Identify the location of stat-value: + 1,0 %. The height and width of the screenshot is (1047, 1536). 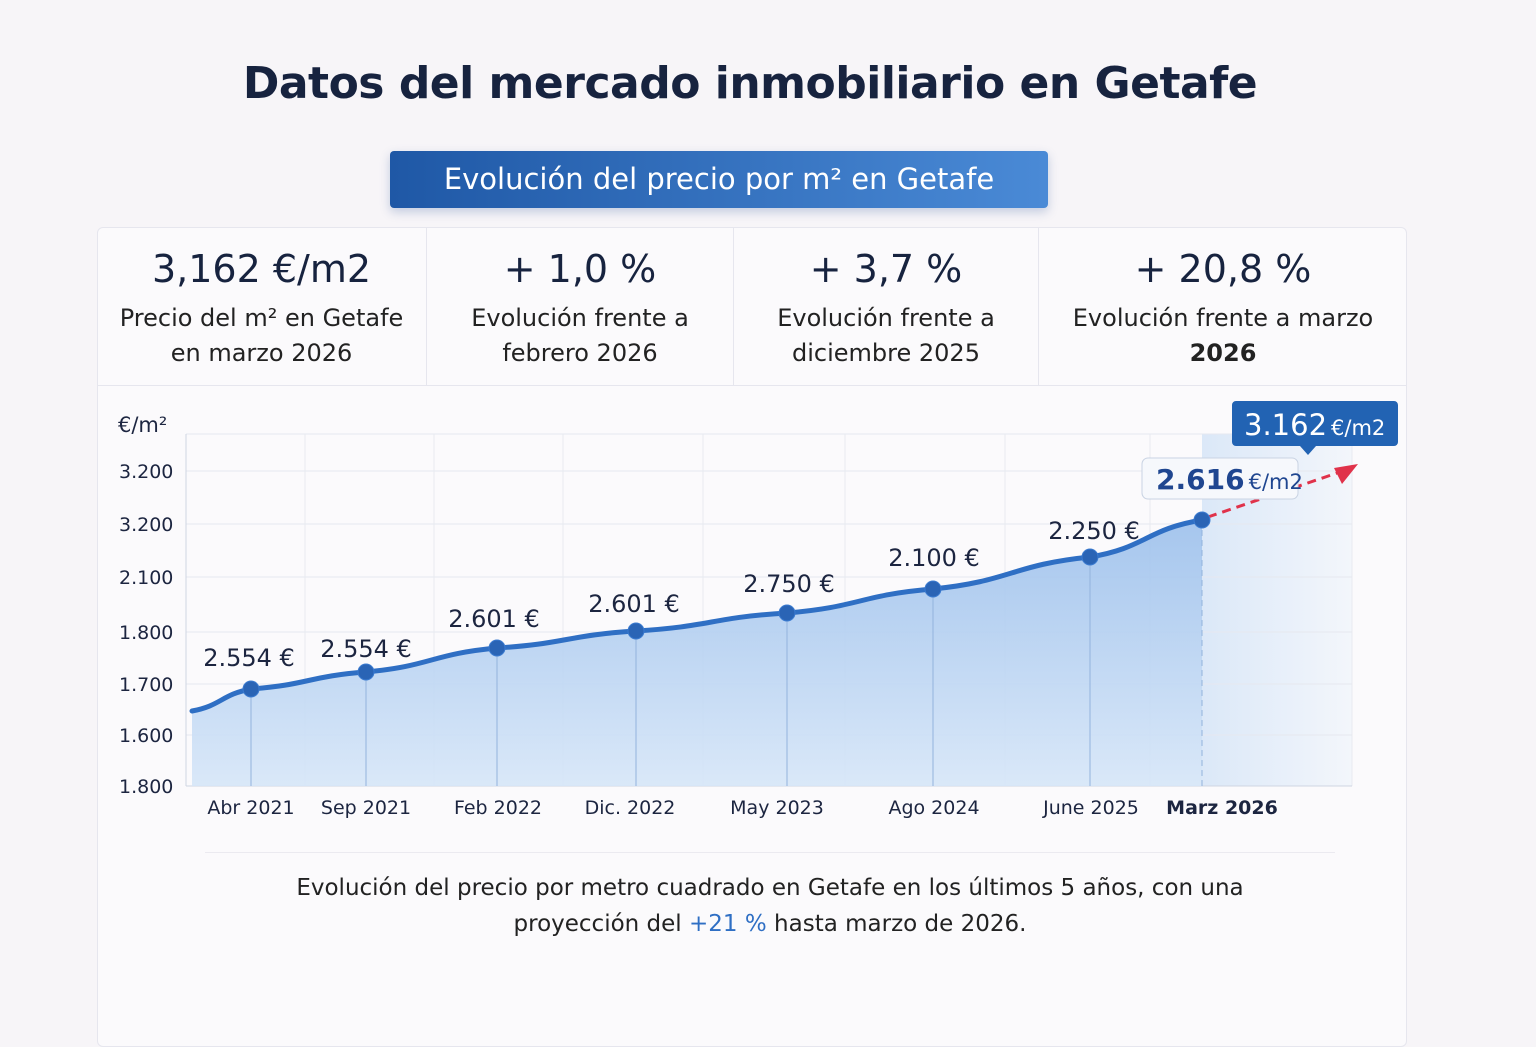
(580, 269).